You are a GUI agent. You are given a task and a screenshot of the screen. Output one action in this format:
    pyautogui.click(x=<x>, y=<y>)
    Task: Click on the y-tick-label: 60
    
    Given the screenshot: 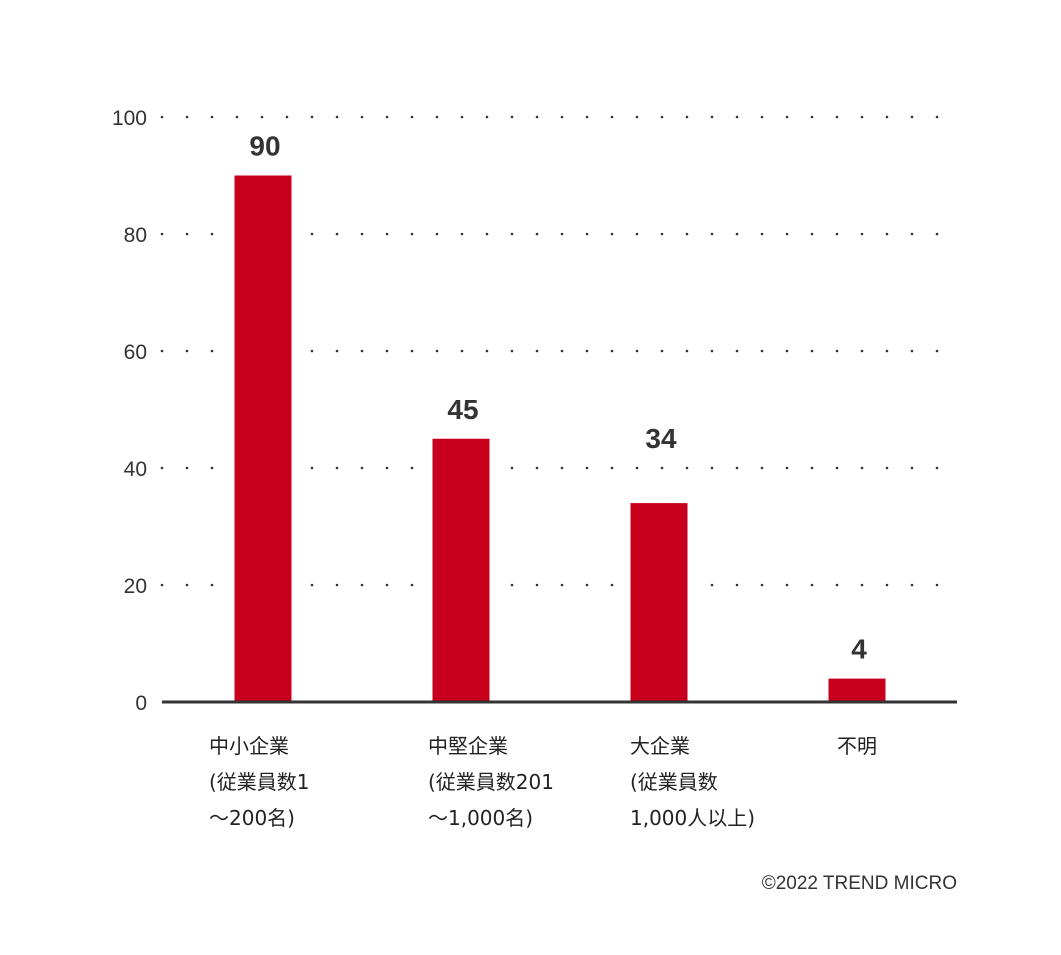 What is the action you would take?
    pyautogui.click(x=135, y=352)
    